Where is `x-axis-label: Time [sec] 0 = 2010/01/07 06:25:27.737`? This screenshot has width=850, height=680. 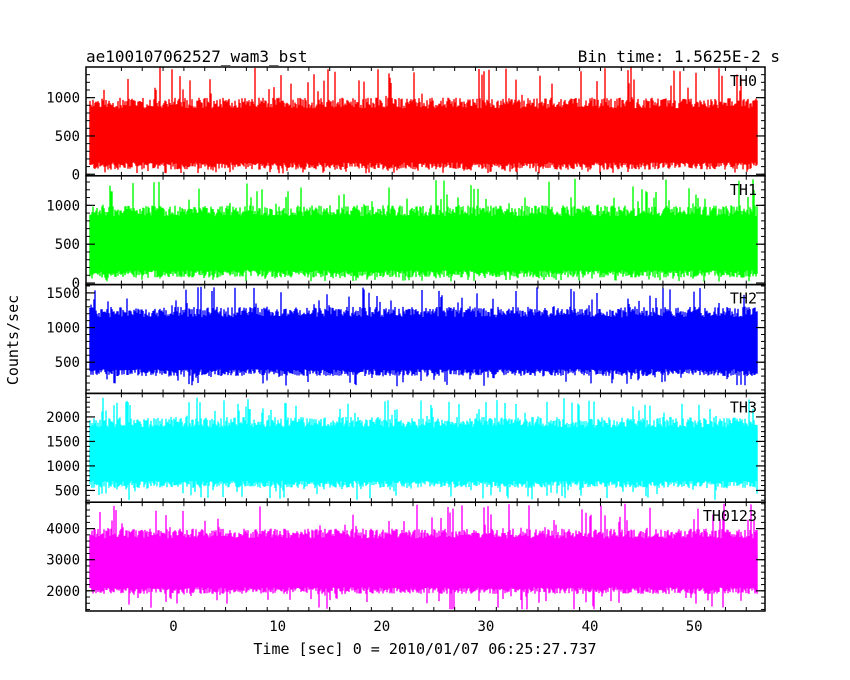
x-axis-label: Time [sec] 0 = 2010/01/07 06:25:27.737 is located at coordinates (424, 649).